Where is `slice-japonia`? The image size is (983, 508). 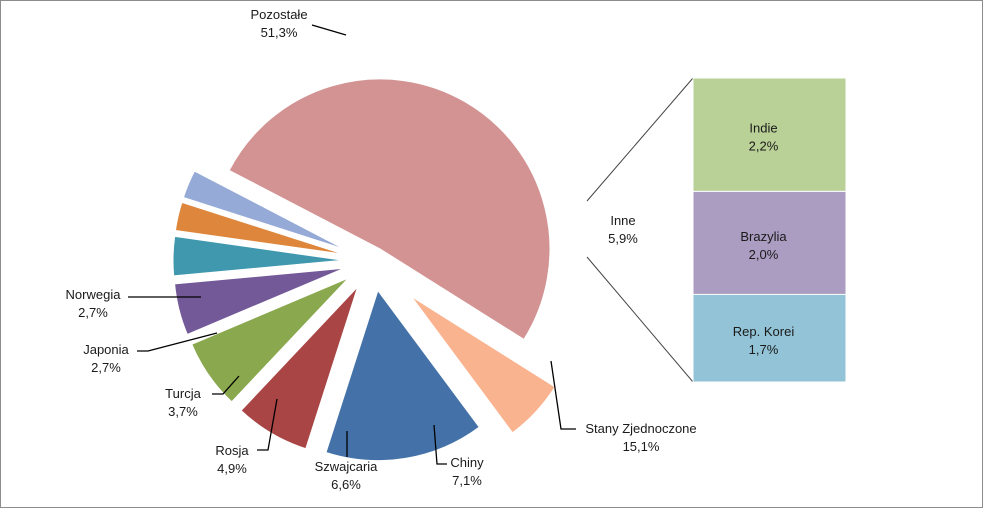
slice-japonia is located at coordinates (259, 228).